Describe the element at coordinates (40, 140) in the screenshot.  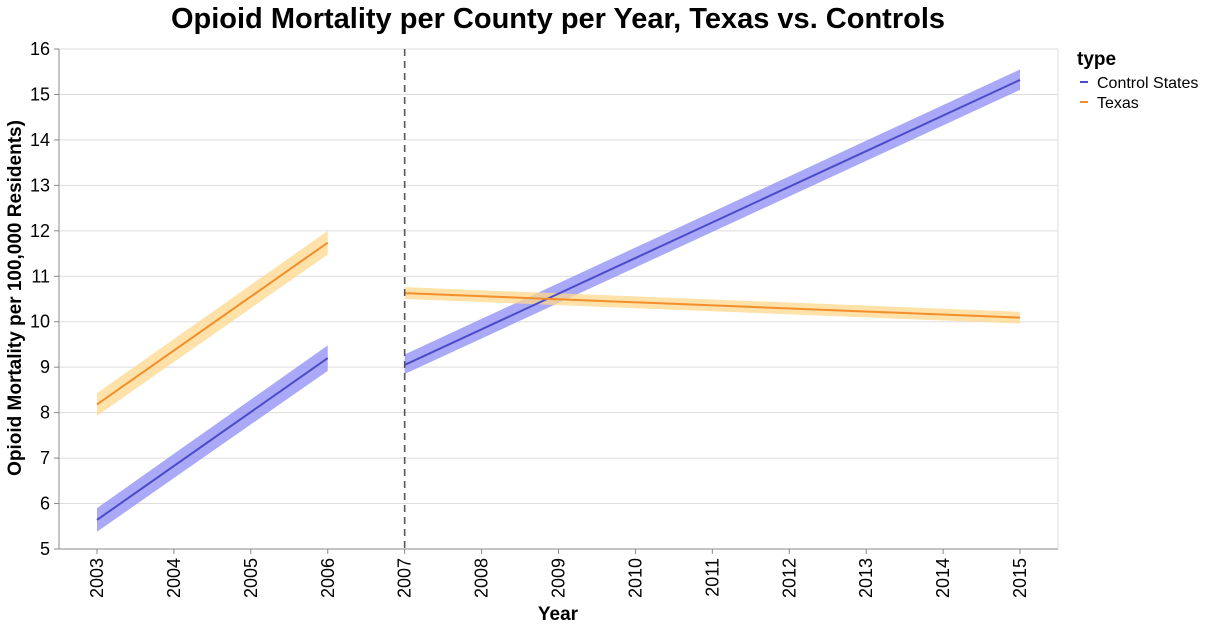
I see `y-tick-label: 14` at that location.